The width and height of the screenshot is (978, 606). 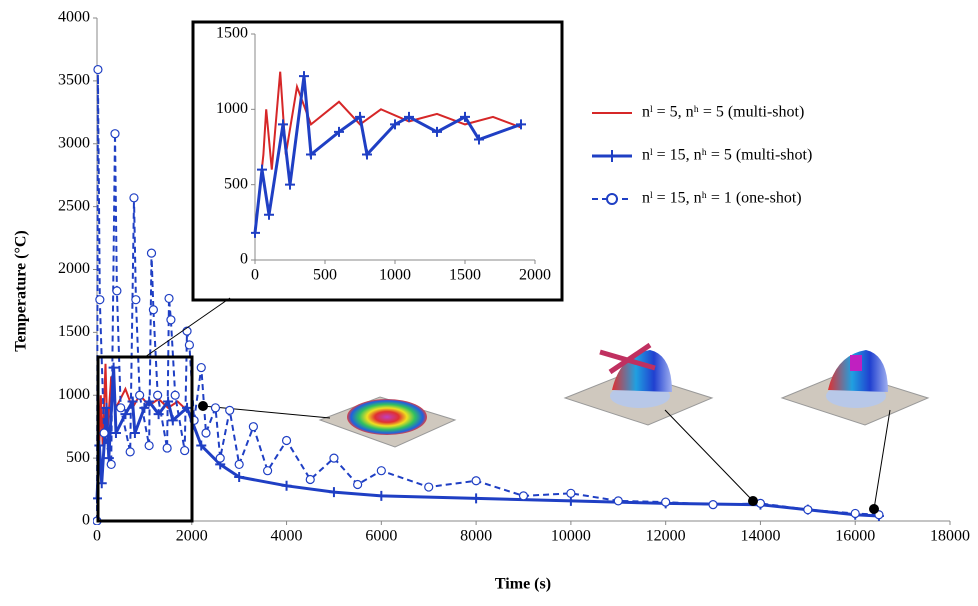 I want to click on y-tick-label: 3500, so click(x=74, y=80).